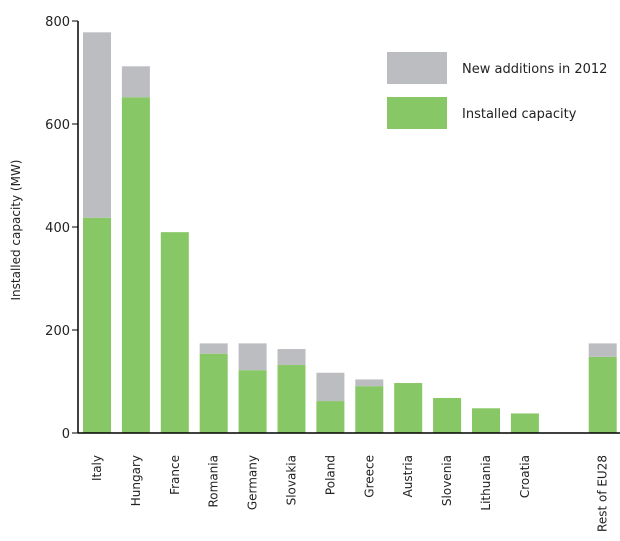 The height and width of the screenshot is (541, 620). What do you see at coordinates (97, 325) in the screenshot?
I see `bar-italy-installed-capacity` at bounding box center [97, 325].